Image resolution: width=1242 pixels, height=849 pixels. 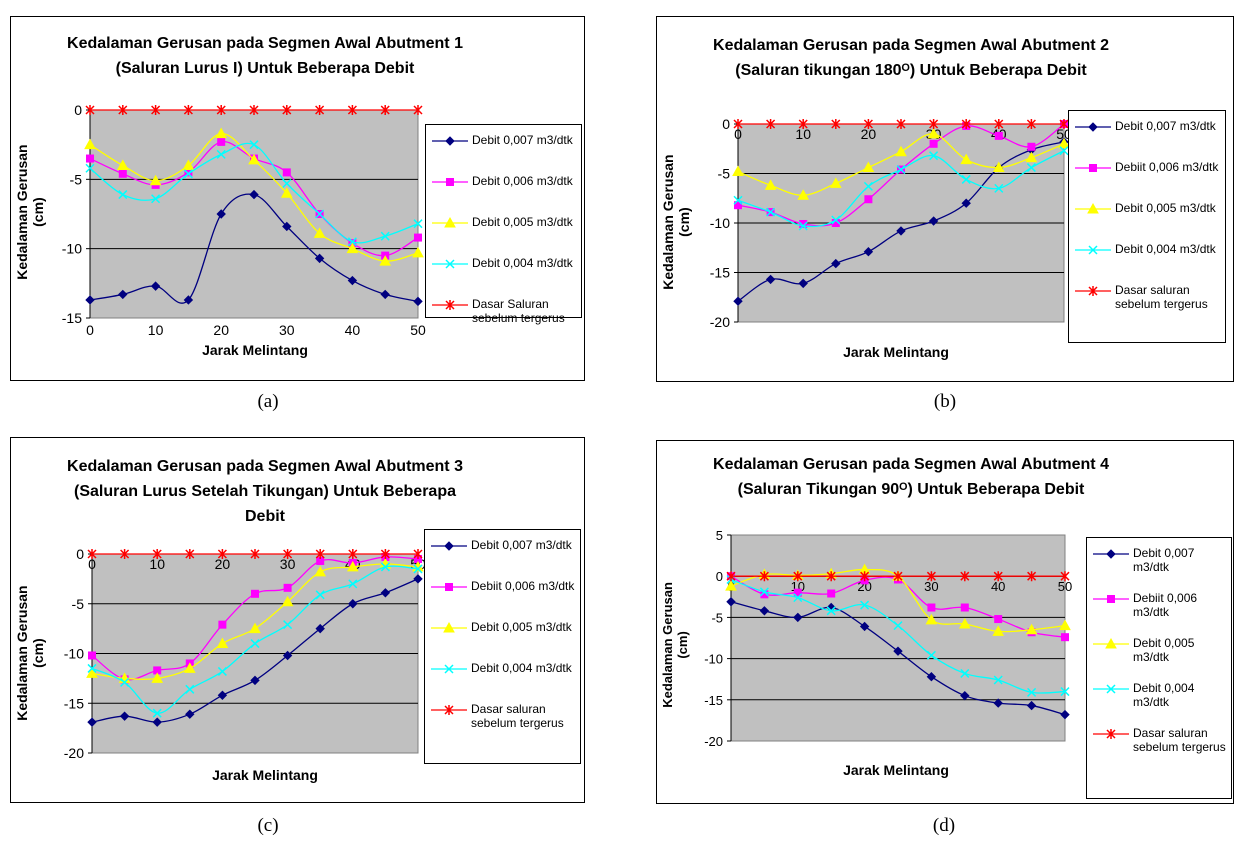 What do you see at coordinates (29, 653) in the screenshot?
I see `y-axis-label: Kedalaman Gerusan (cm)` at bounding box center [29, 653].